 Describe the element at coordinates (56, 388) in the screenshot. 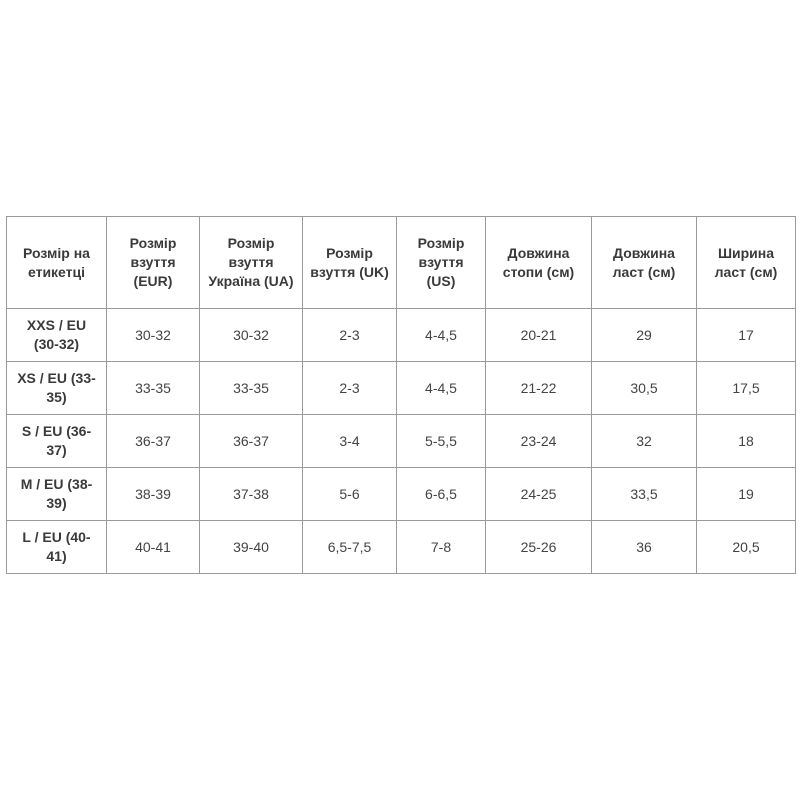

I see `cell-label-size: XS / EU (33-35)` at that location.